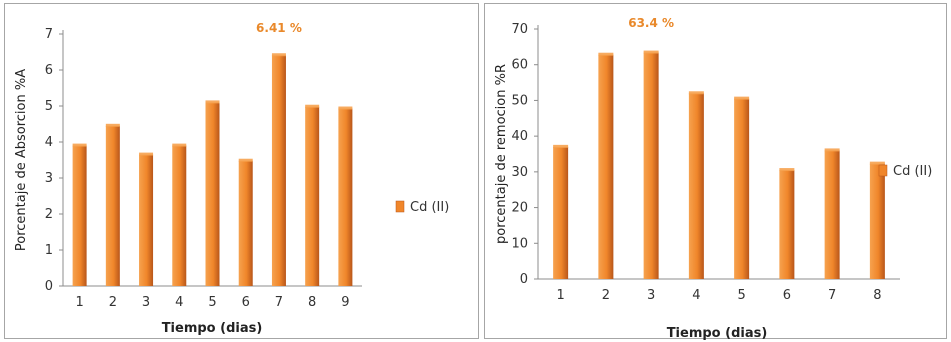 Image resolution: width=951 pixels, height=342 pixels. I want to click on y-tick-label: 10, so click(519, 243).